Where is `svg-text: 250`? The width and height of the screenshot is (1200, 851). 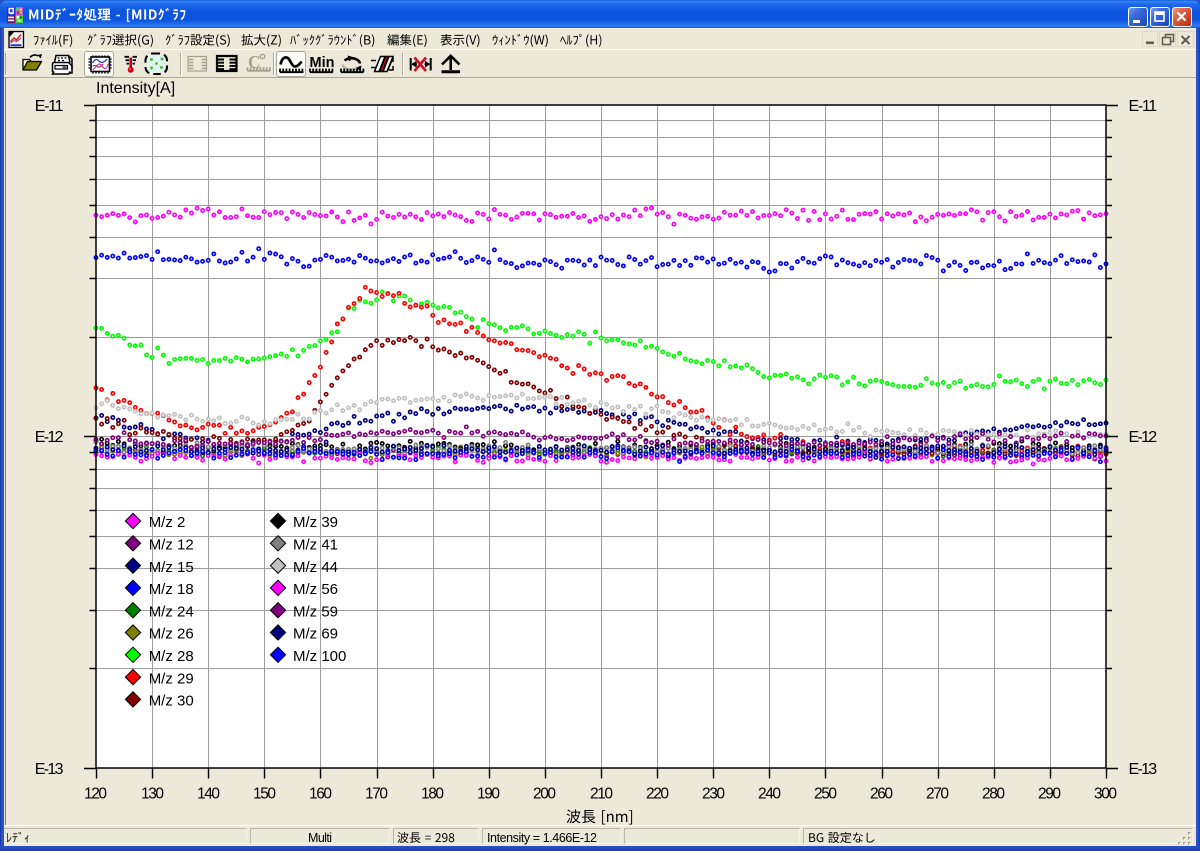
svg-text: 250 is located at coordinates (825, 794).